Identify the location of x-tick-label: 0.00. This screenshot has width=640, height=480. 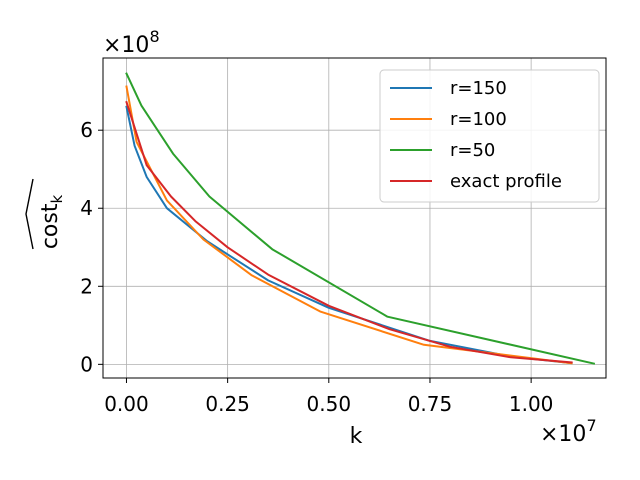
(126, 404).